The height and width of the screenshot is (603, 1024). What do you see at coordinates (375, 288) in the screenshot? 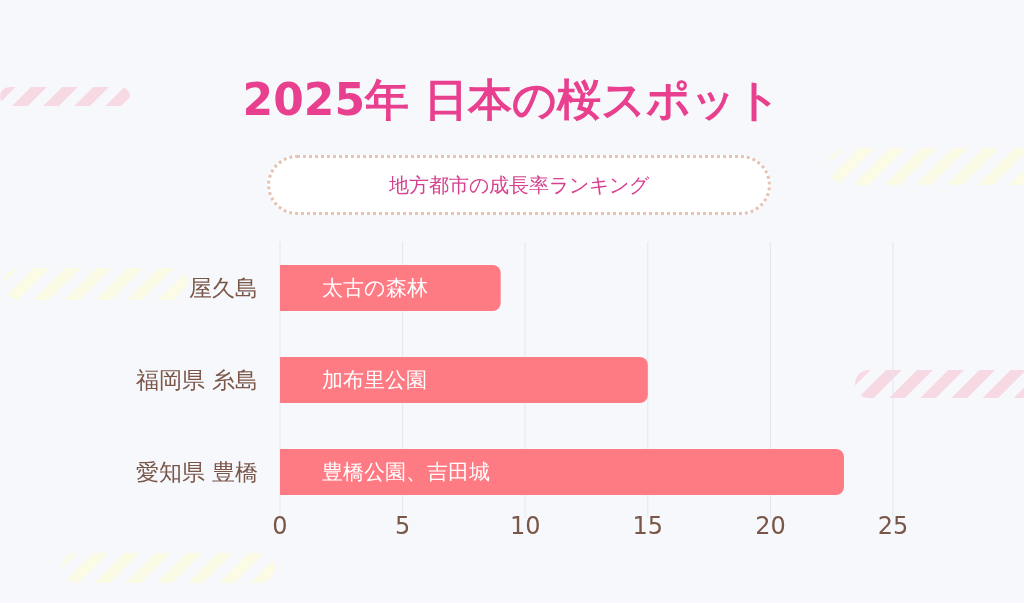
I see `data-label: 太古の森林` at bounding box center [375, 288].